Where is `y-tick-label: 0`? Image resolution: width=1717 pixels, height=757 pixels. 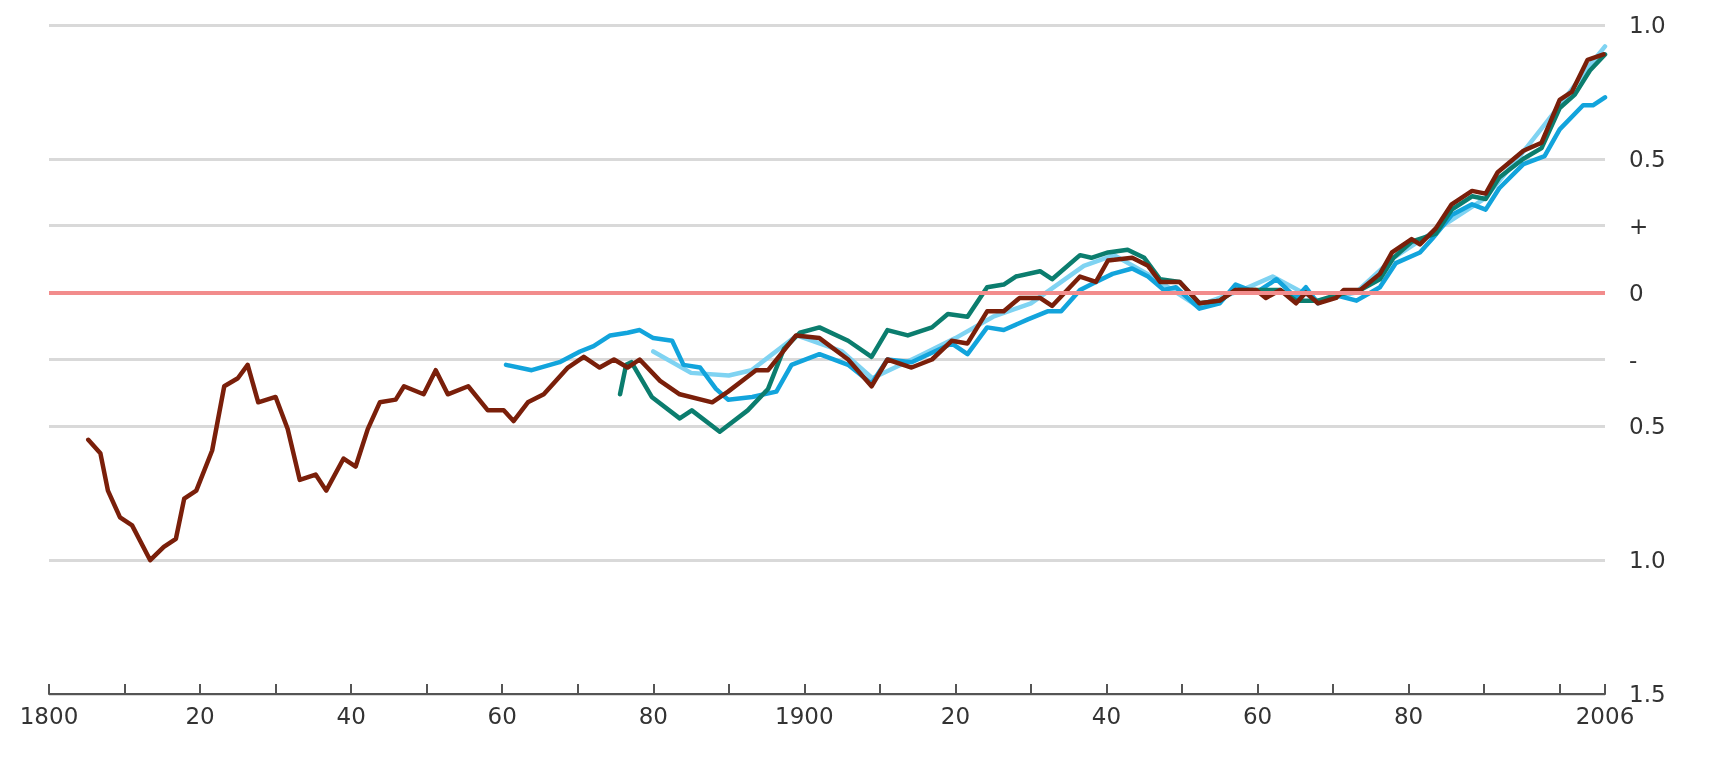
y-tick-label: 0 is located at coordinates (1636, 292).